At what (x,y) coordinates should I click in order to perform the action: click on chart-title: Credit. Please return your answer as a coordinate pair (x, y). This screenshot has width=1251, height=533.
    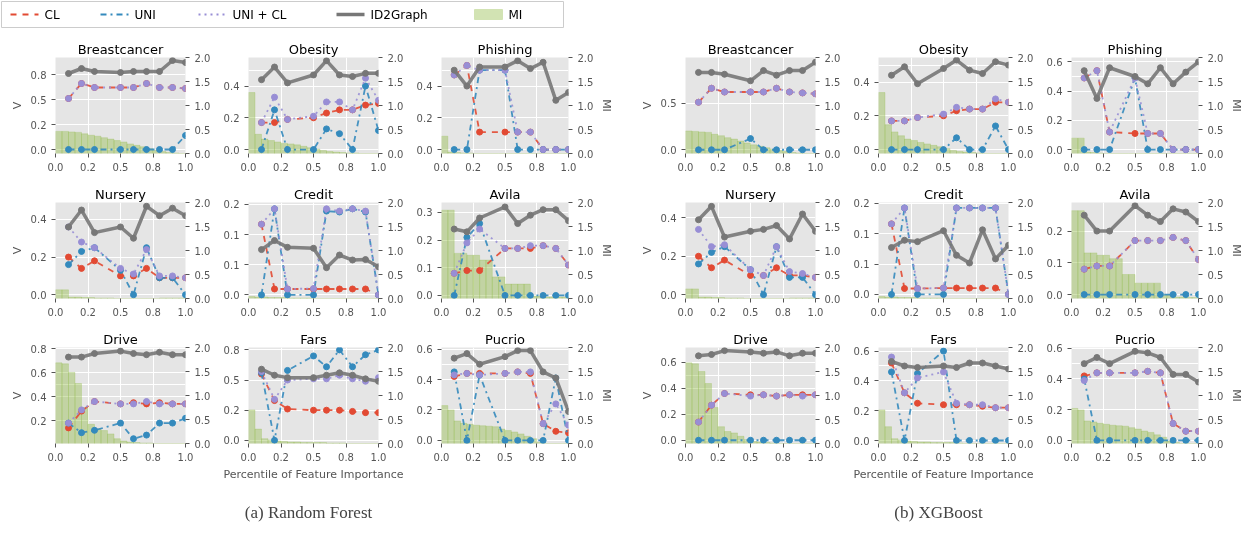
    Looking at the image, I should click on (313, 194).